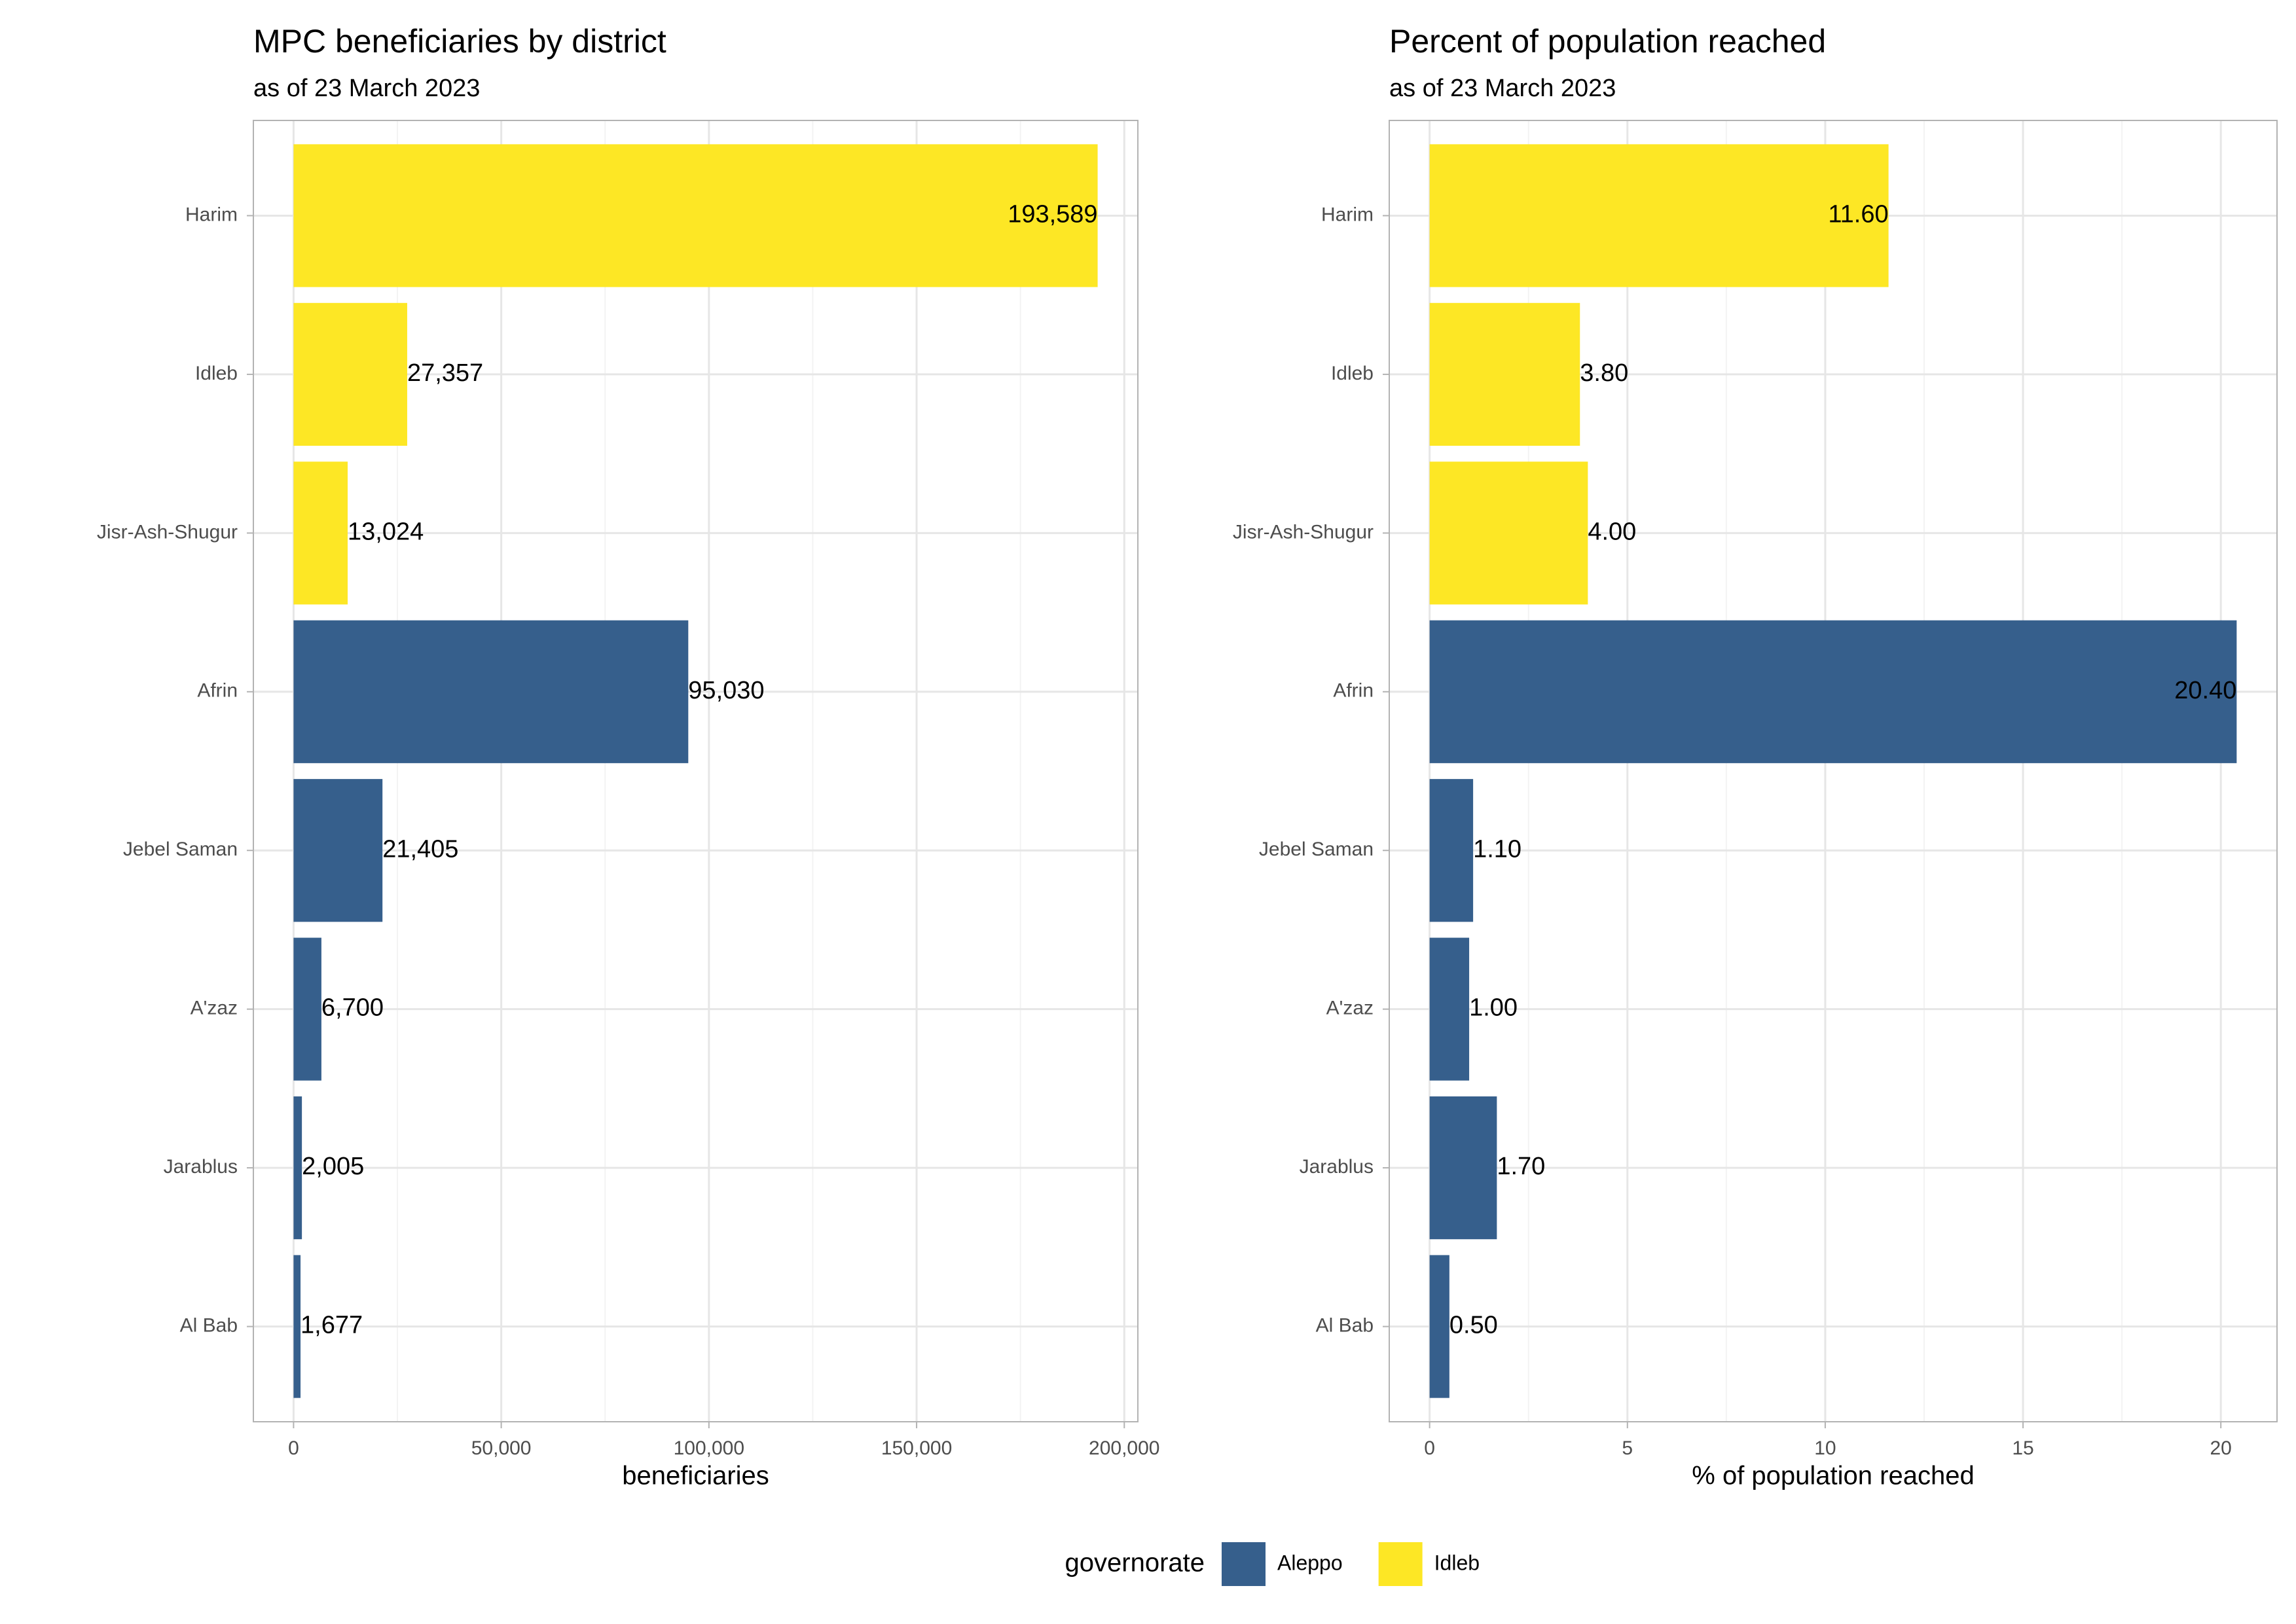 Image resolution: width=2296 pixels, height=1624 pixels. I want to click on x-tick-label: 150,000, so click(916, 1448).